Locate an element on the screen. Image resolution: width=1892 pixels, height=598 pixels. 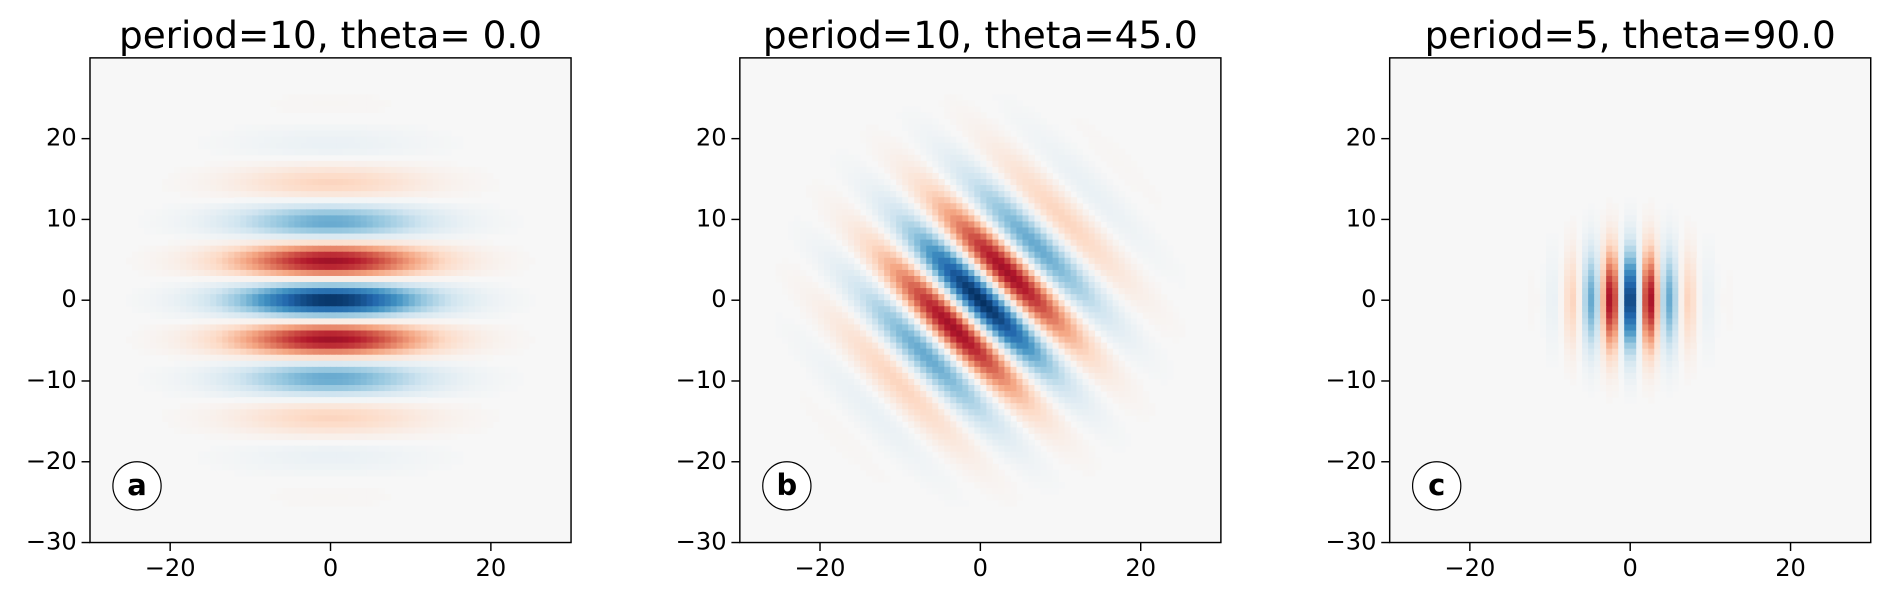
y-tick-label: 20 is located at coordinates (61, 138).